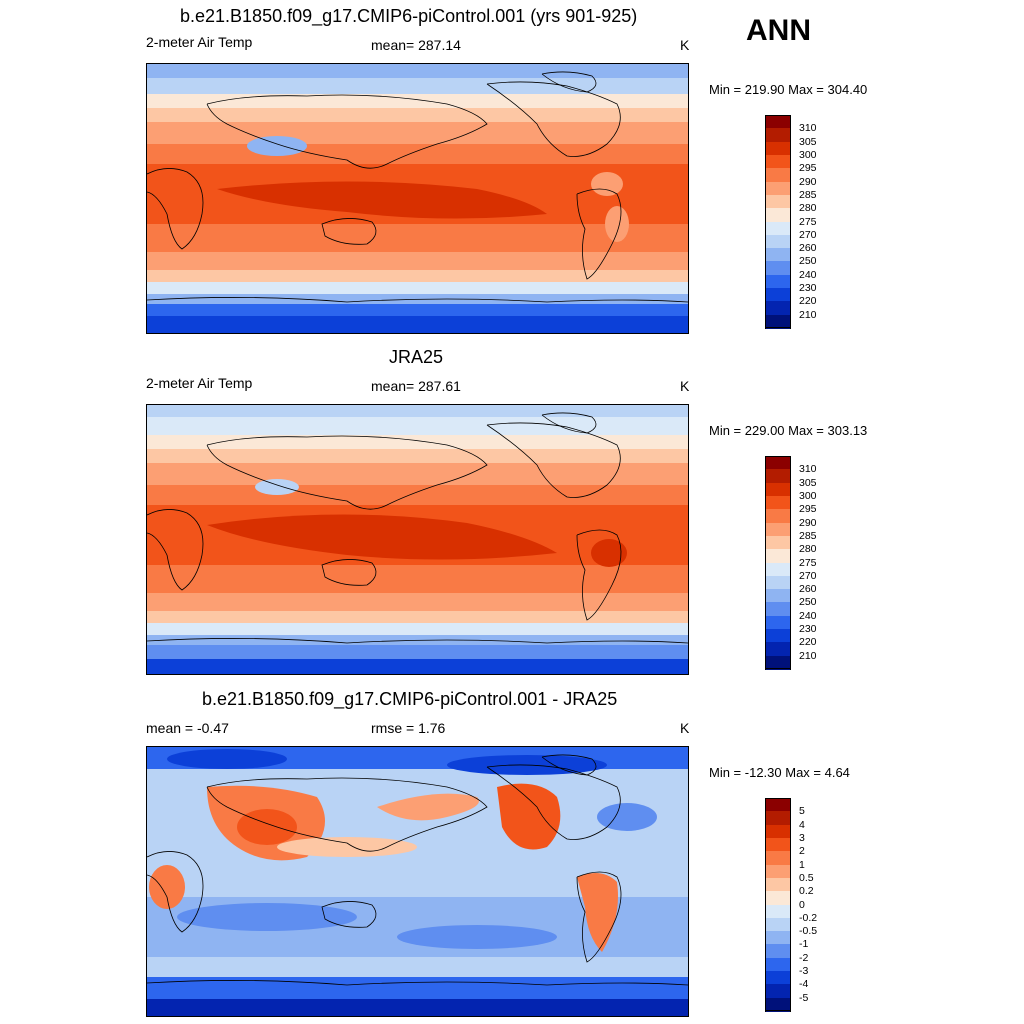 The width and height of the screenshot is (1024, 1024). Describe the element at coordinates (788, 89) in the screenshot. I see `panel1-minmax: Min = 219.90 Max = 304.40` at that location.